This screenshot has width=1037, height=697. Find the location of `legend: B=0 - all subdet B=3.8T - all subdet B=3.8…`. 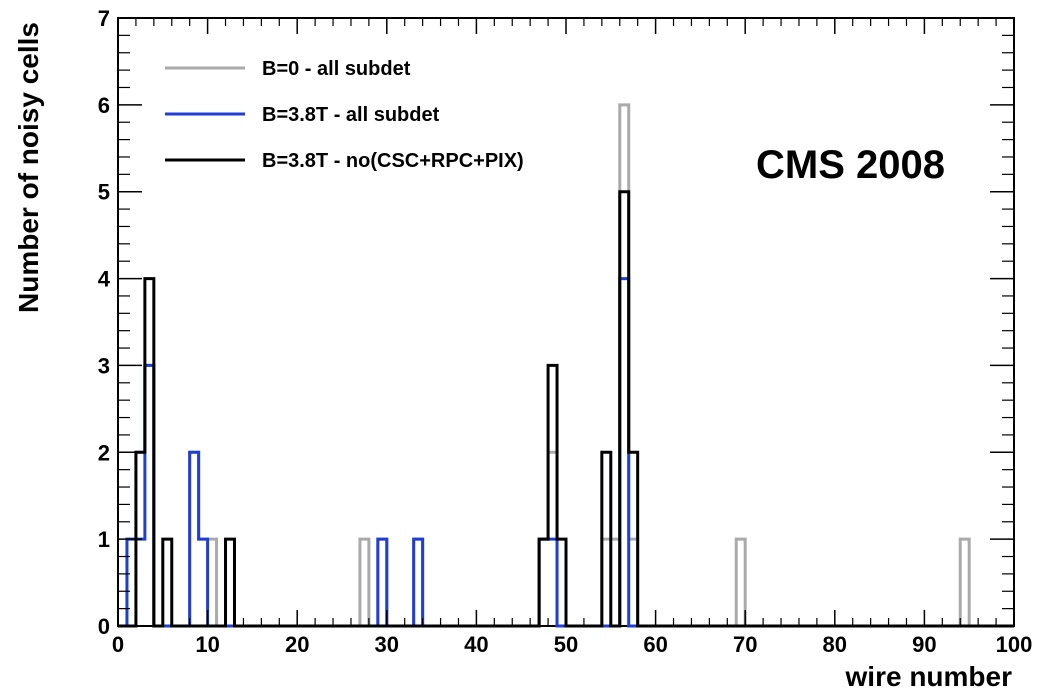

legend: B=0 - all subdet B=3.8T - all subdet B=3.8… is located at coordinates (344, 115).